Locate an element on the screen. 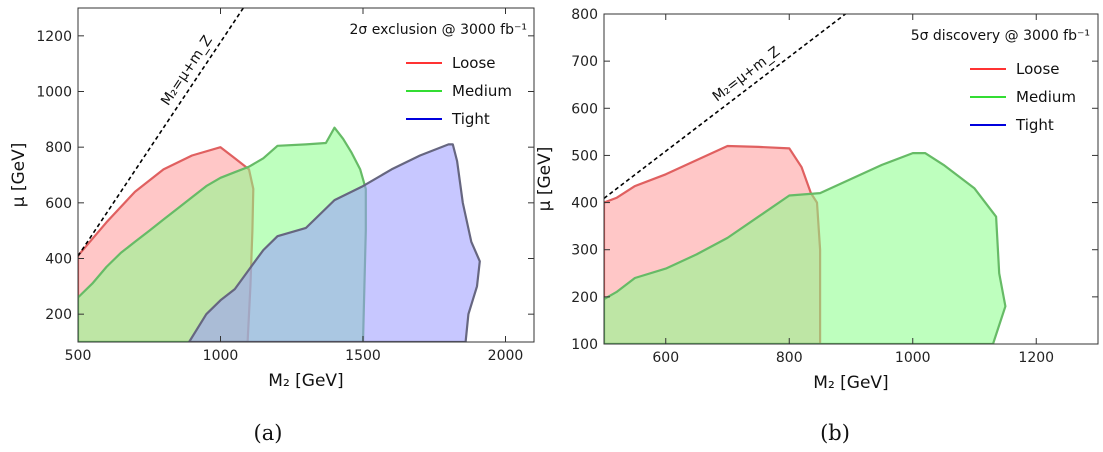 This screenshot has width=1103, height=452. chart-a-y-axis-label: μ [GeV] is located at coordinates (19, 175).